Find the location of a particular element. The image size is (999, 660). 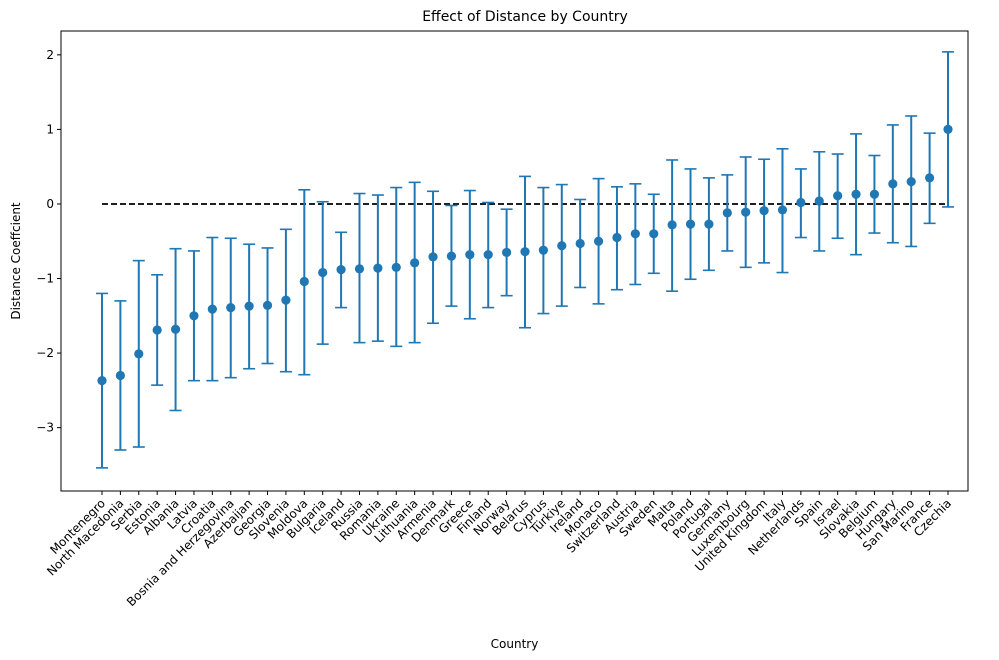

chart-title: Effect of Distance by Country is located at coordinates (525, 17).